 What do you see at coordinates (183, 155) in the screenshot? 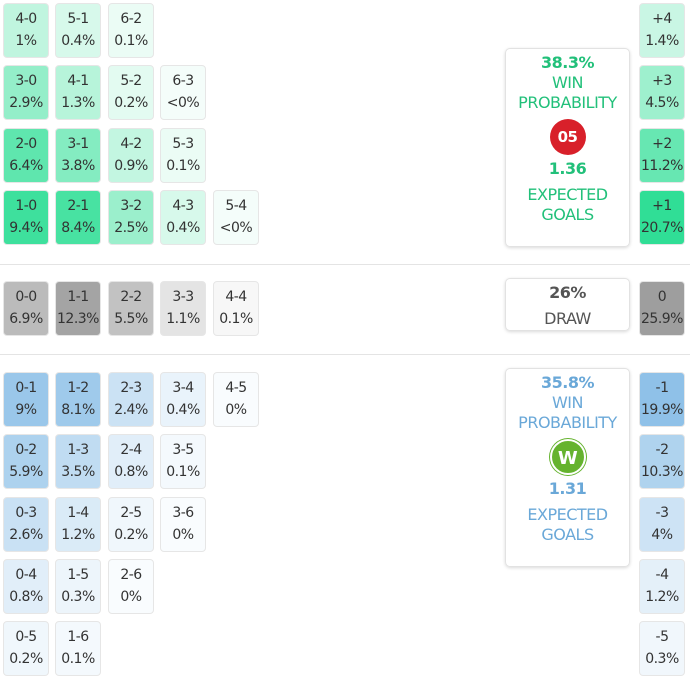
I see `scoreline-cell: 5-3 0.1%` at bounding box center [183, 155].